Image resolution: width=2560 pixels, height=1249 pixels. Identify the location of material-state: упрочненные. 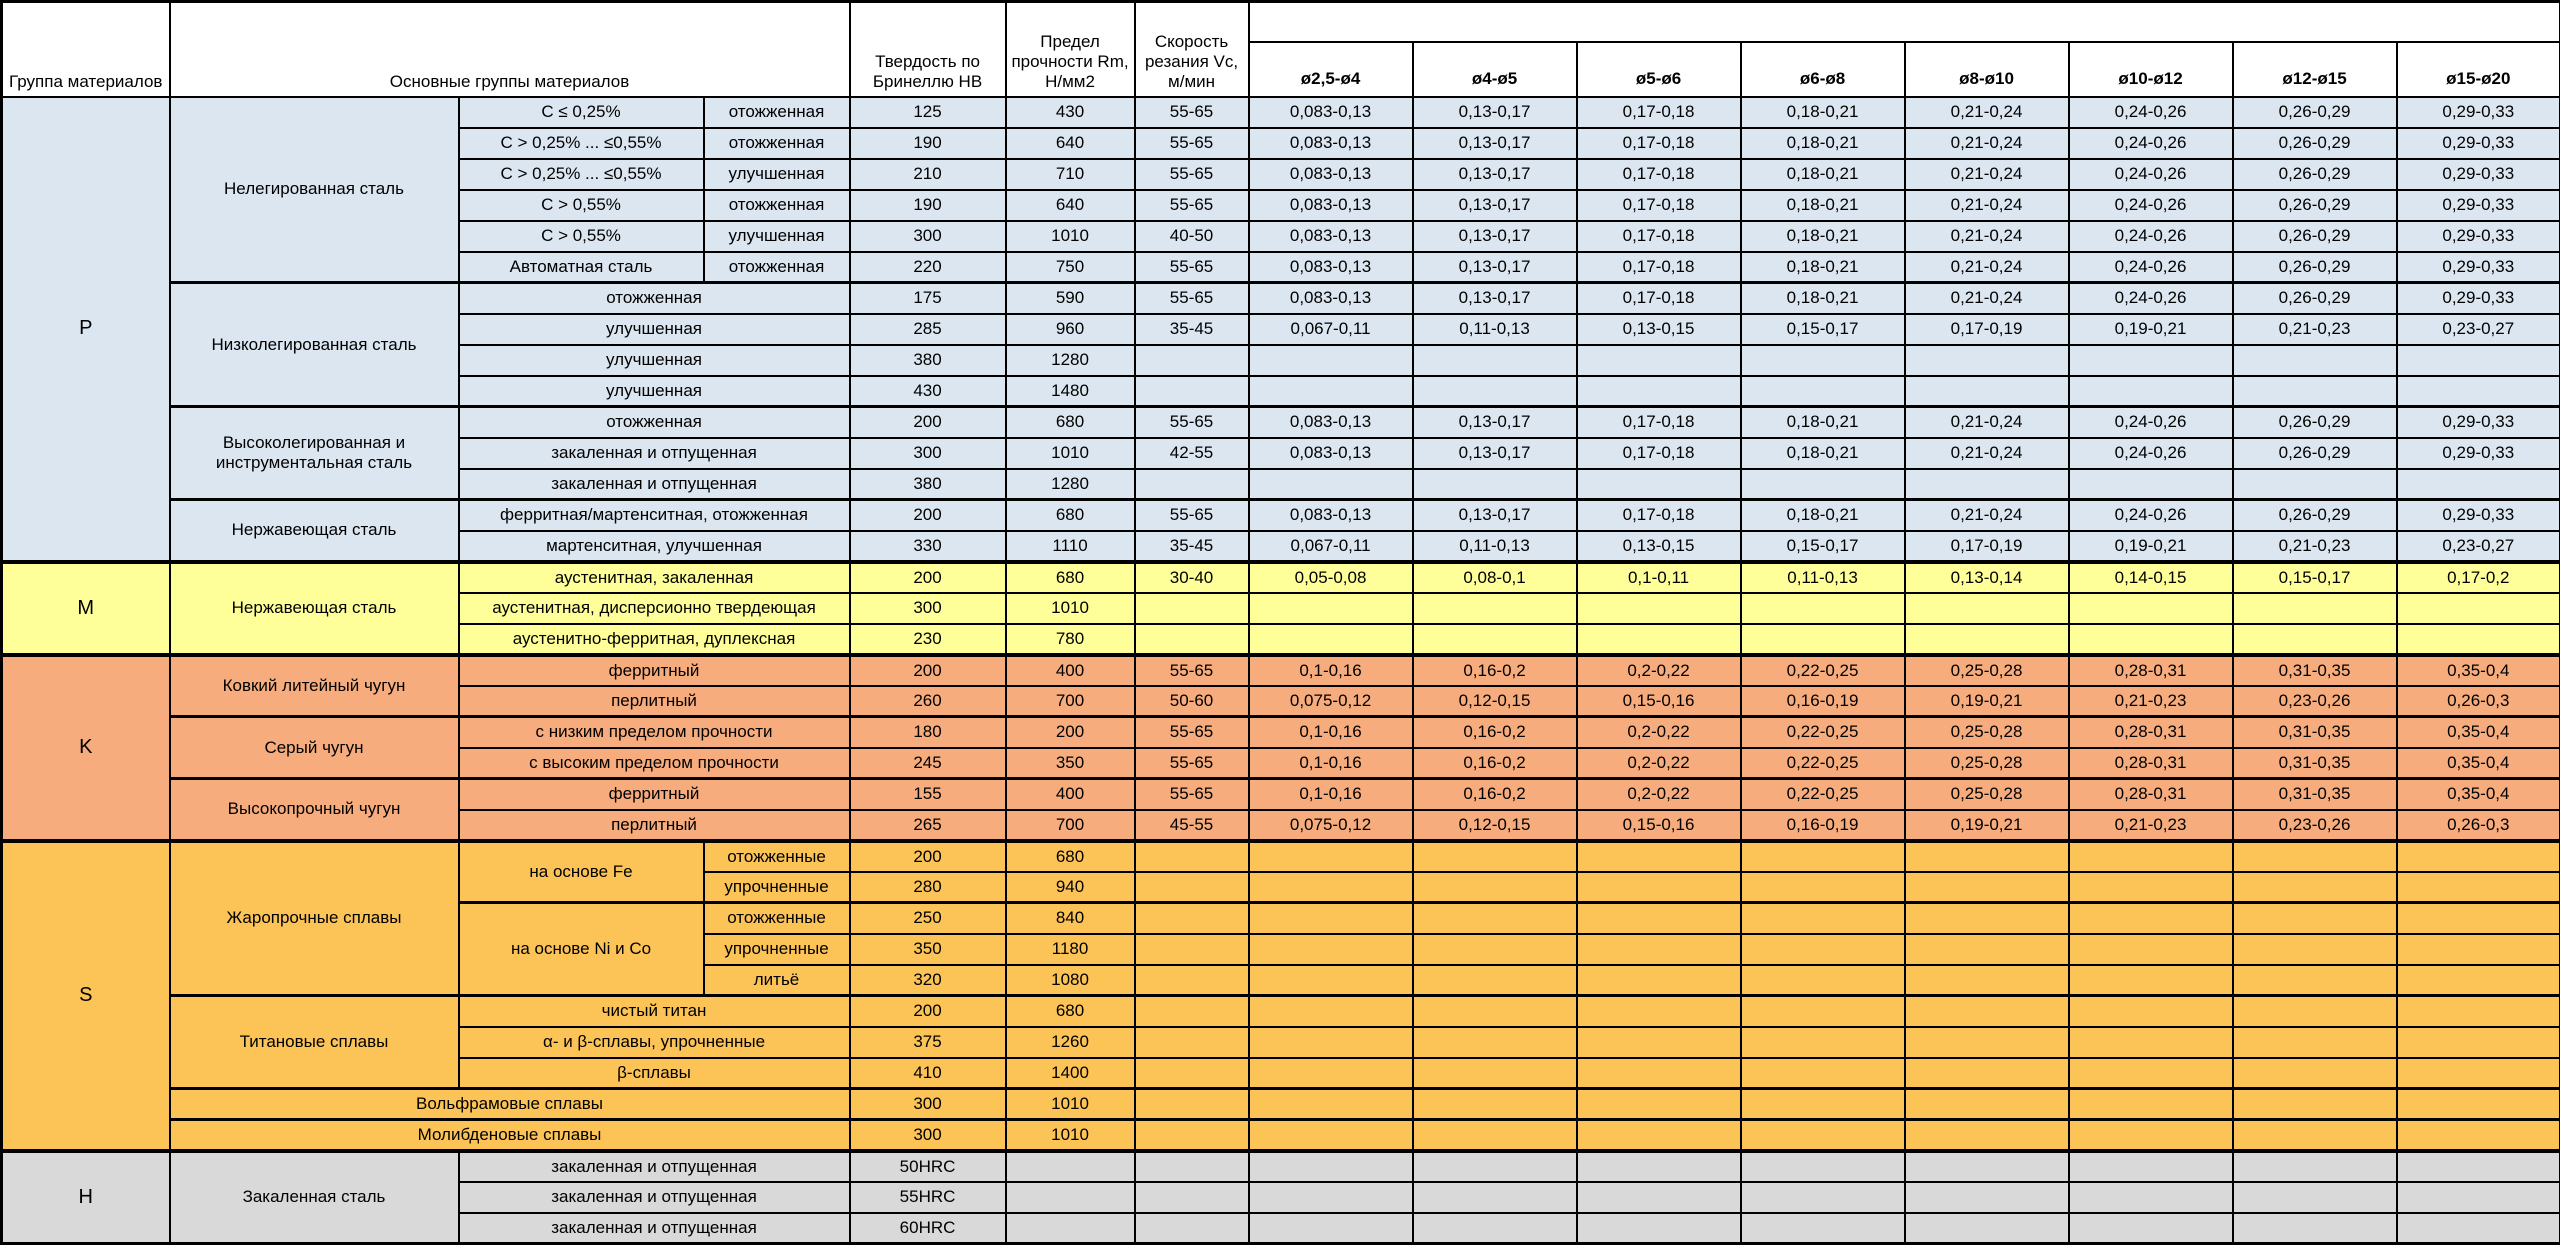
(776, 887).